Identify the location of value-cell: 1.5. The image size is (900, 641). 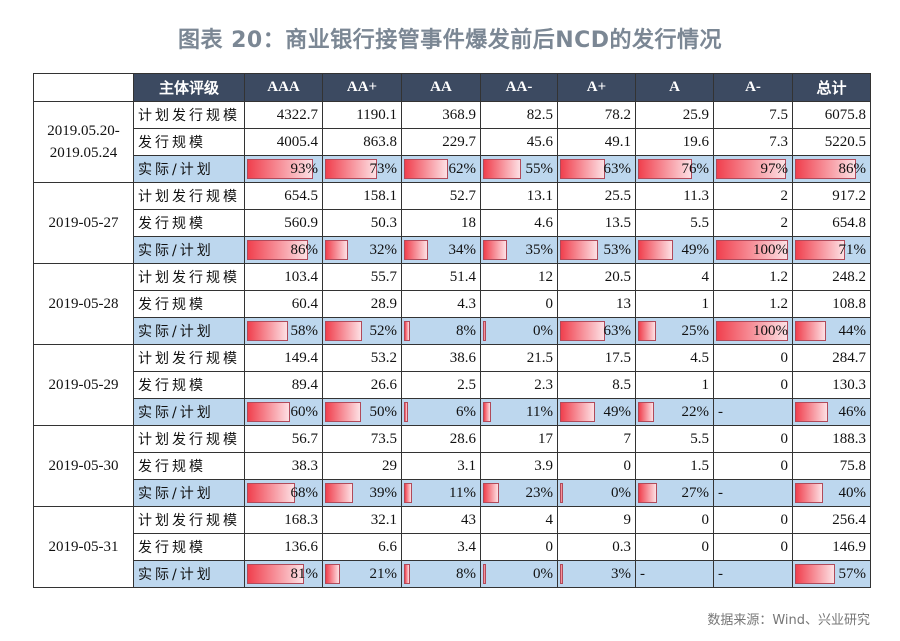
(674, 466).